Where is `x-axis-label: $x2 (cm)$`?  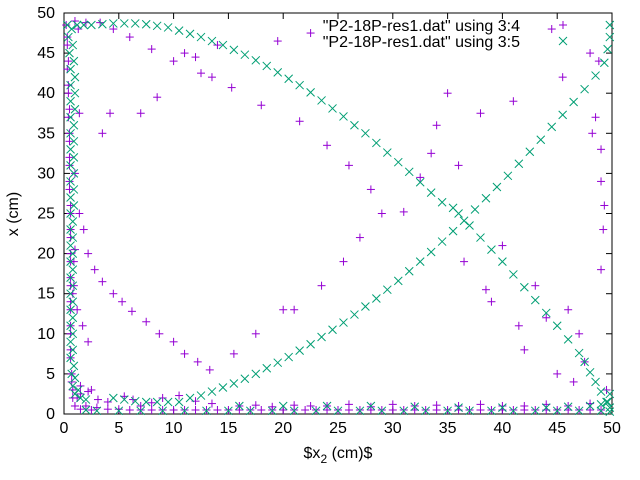 x-axis-label: $x2 (cm)$ is located at coordinates (338, 455).